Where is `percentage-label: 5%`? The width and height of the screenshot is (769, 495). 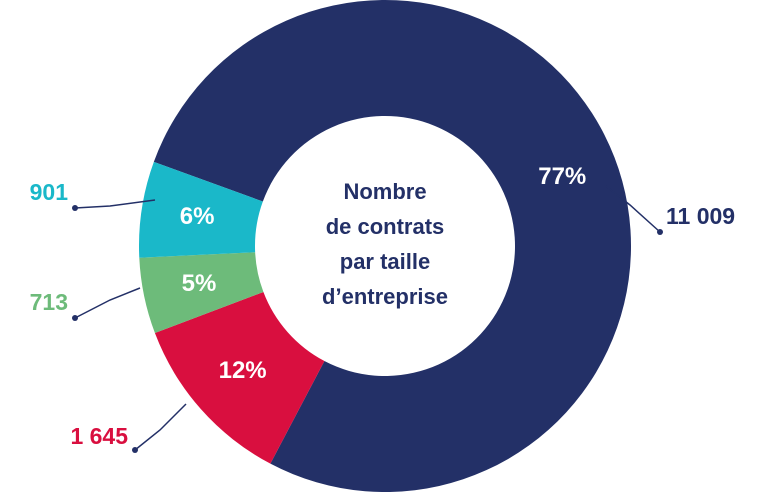
percentage-label: 5% is located at coordinates (199, 283).